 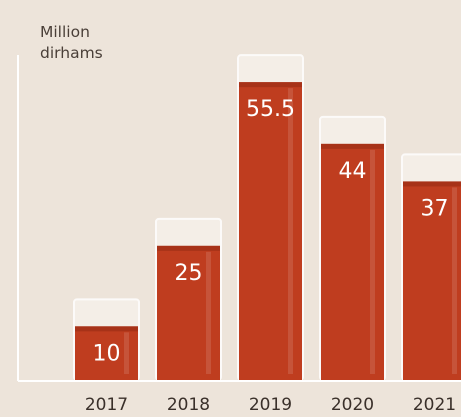 I want to click on category-label-2021: 2021, so click(x=434, y=405).